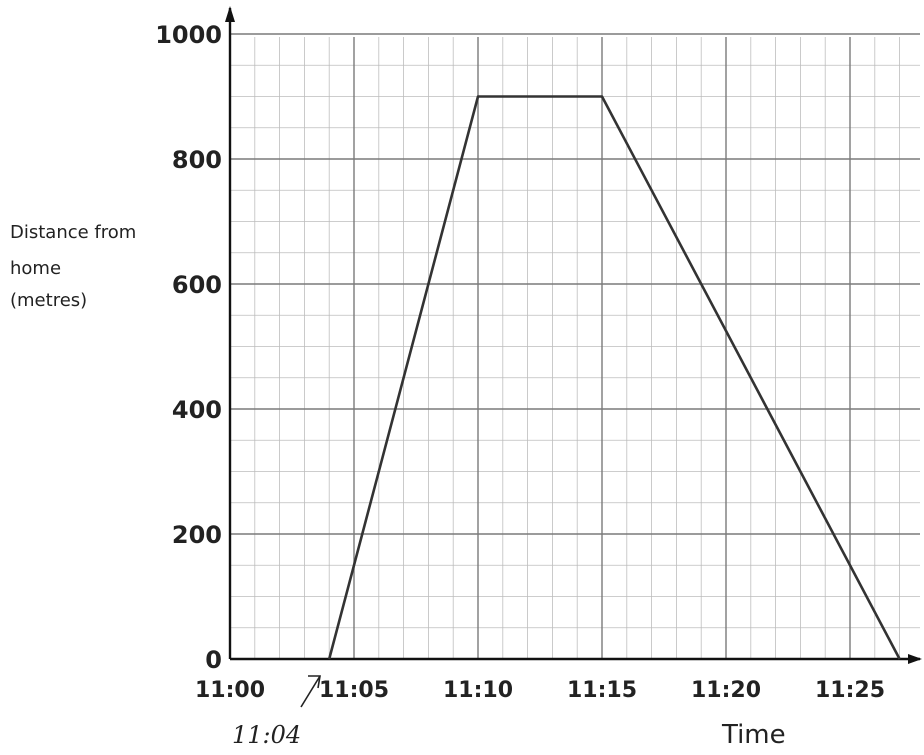 The width and height of the screenshot is (924, 755). Describe the element at coordinates (197, 410) in the screenshot. I see `y-tick-label: 400` at that location.